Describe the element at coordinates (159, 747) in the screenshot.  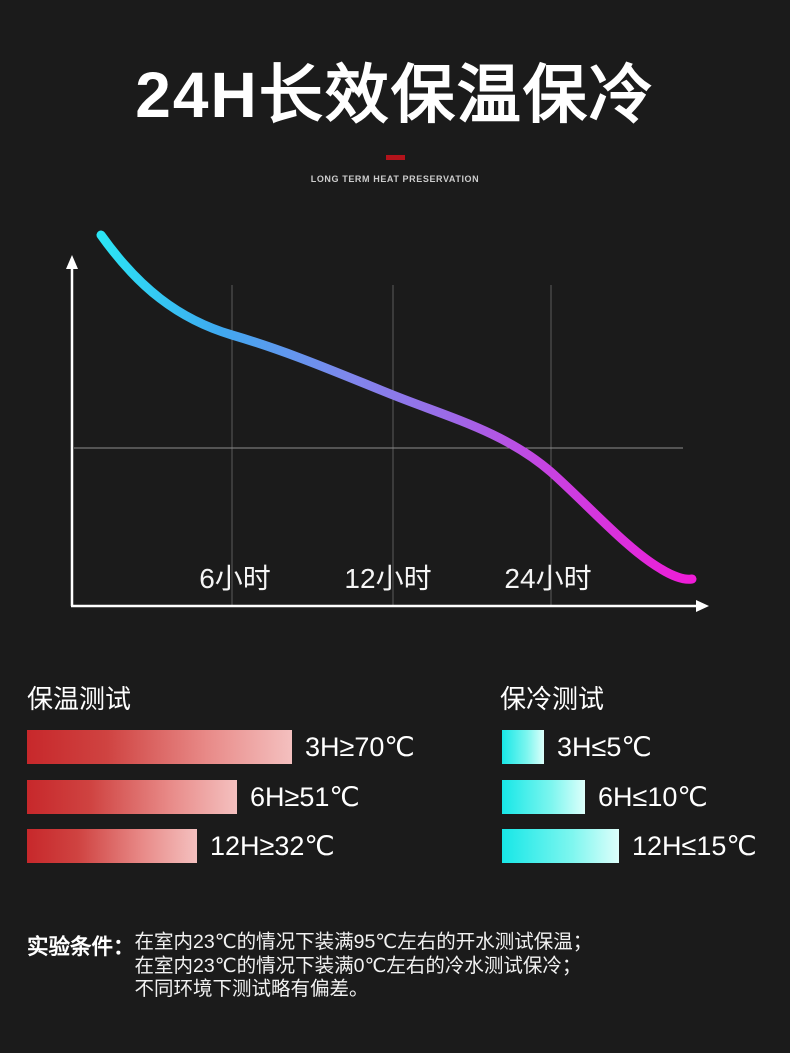
I see `heat-bar-3h` at that location.